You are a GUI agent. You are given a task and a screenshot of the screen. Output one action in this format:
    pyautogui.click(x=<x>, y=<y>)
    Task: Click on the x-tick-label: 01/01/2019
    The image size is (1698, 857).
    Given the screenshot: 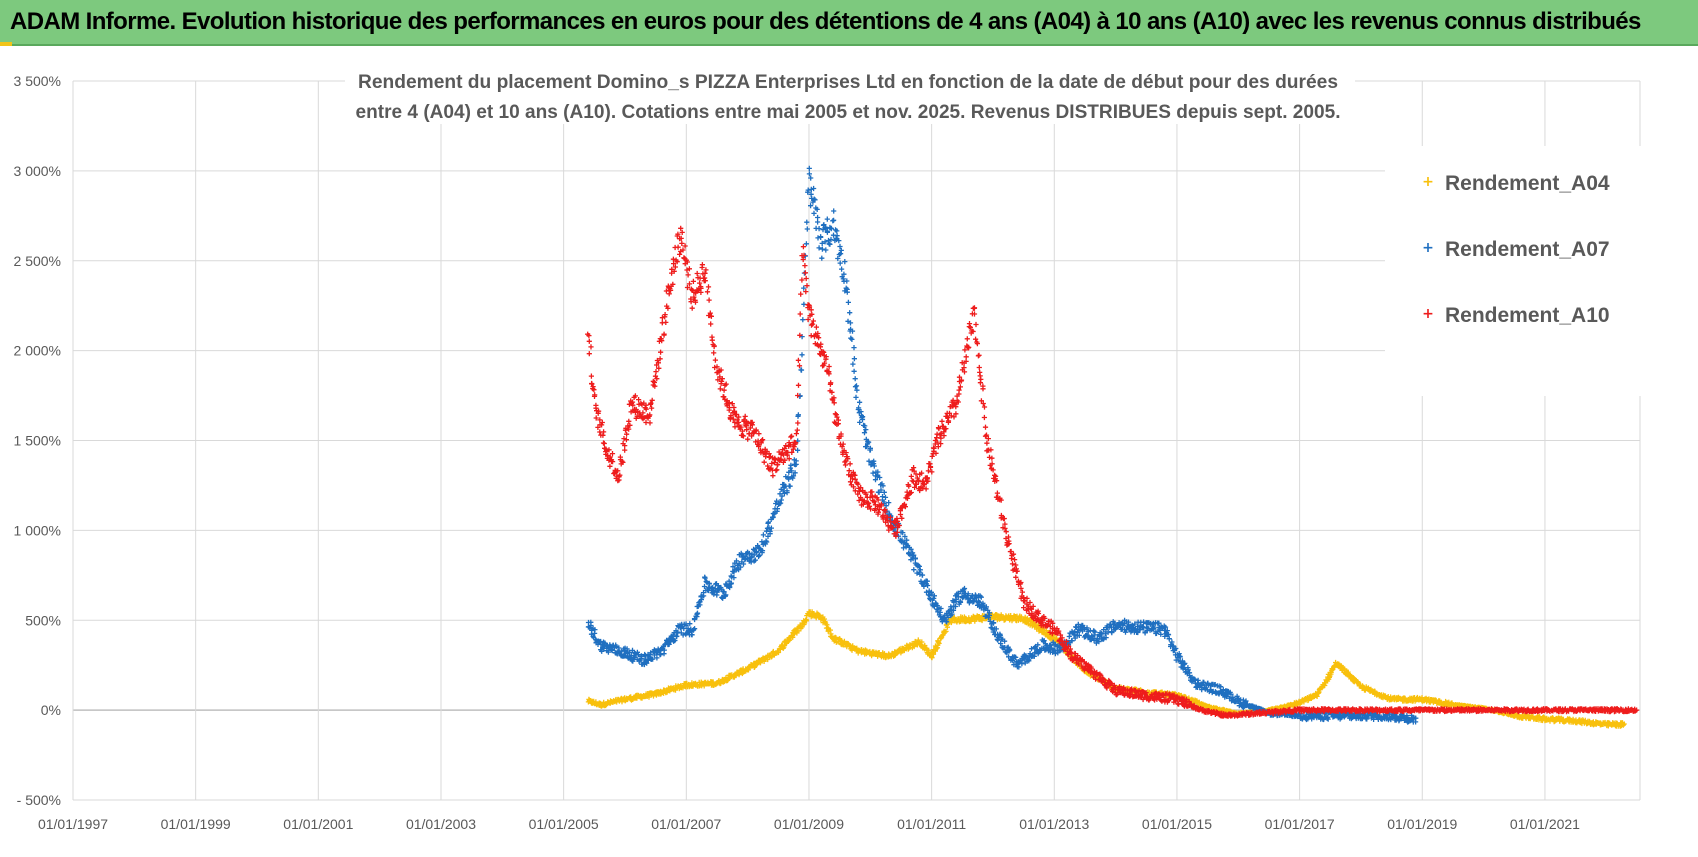 What is the action you would take?
    pyautogui.click(x=1422, y=824)
    